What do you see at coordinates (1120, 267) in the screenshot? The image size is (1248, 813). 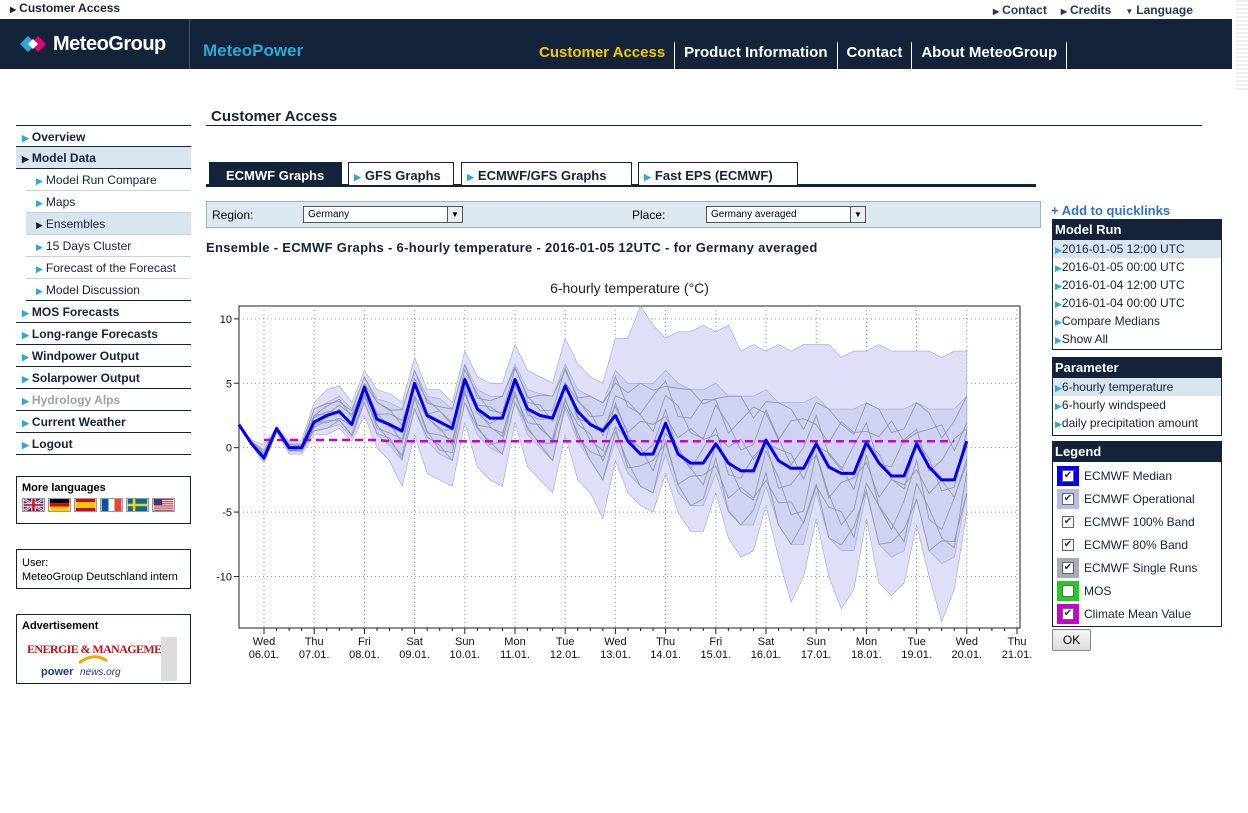 I see `model-run-2016-01-05-00-00-utc: ▶2016-01-05 00:00 UTC` at bounding box center [1120, 267].